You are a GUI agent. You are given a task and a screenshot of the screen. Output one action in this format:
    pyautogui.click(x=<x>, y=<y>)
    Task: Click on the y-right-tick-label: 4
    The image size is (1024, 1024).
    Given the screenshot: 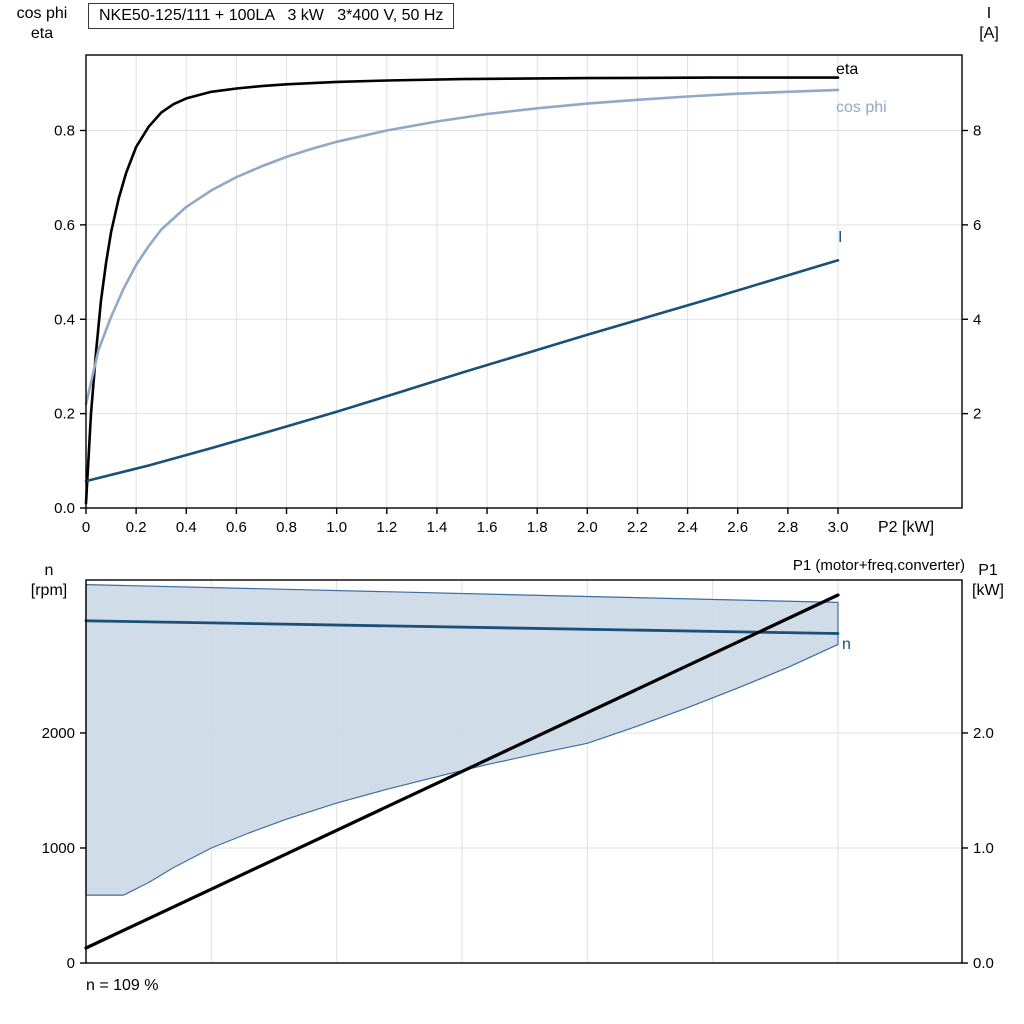 What is the action you would take?
    pyautogui.click(x=977, y=319)
    